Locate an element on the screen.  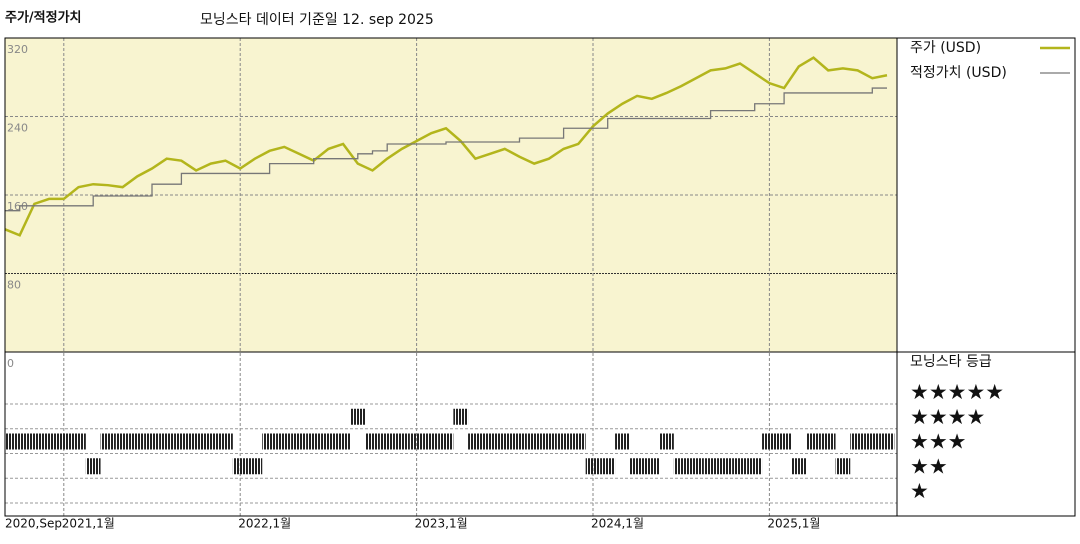
y-tick-label: 160 is located at coordinates (17, 206).